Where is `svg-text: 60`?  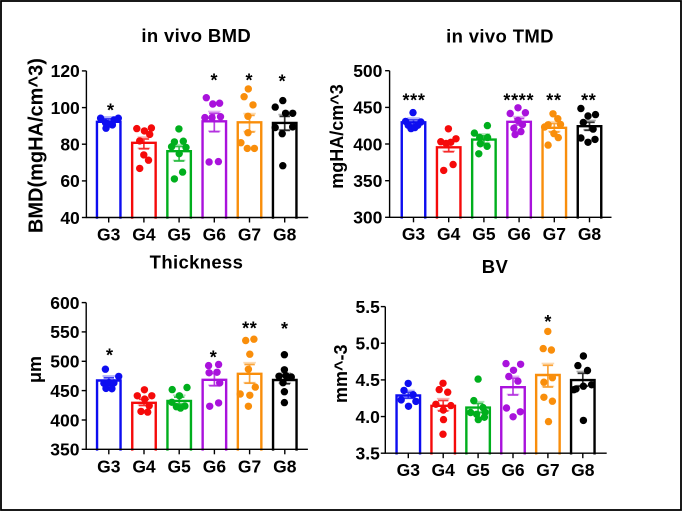 svg-text: 60 is located at coordinates (70, 181).